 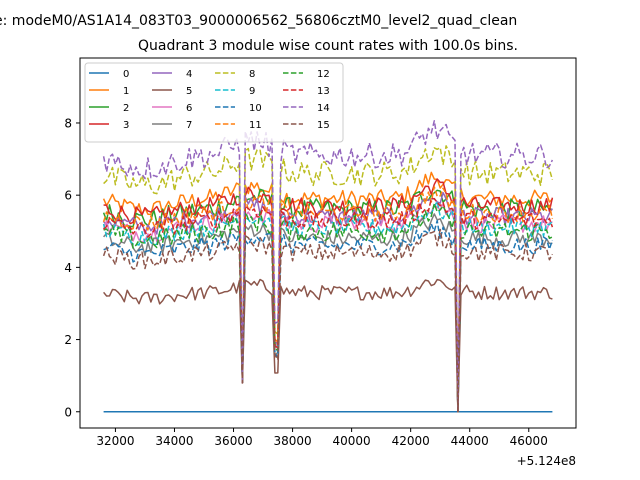 What do you see at coordinates (470, 441) in the screenshot?
I see `x-tick-label: 44000` at bounding box center [470, 441].